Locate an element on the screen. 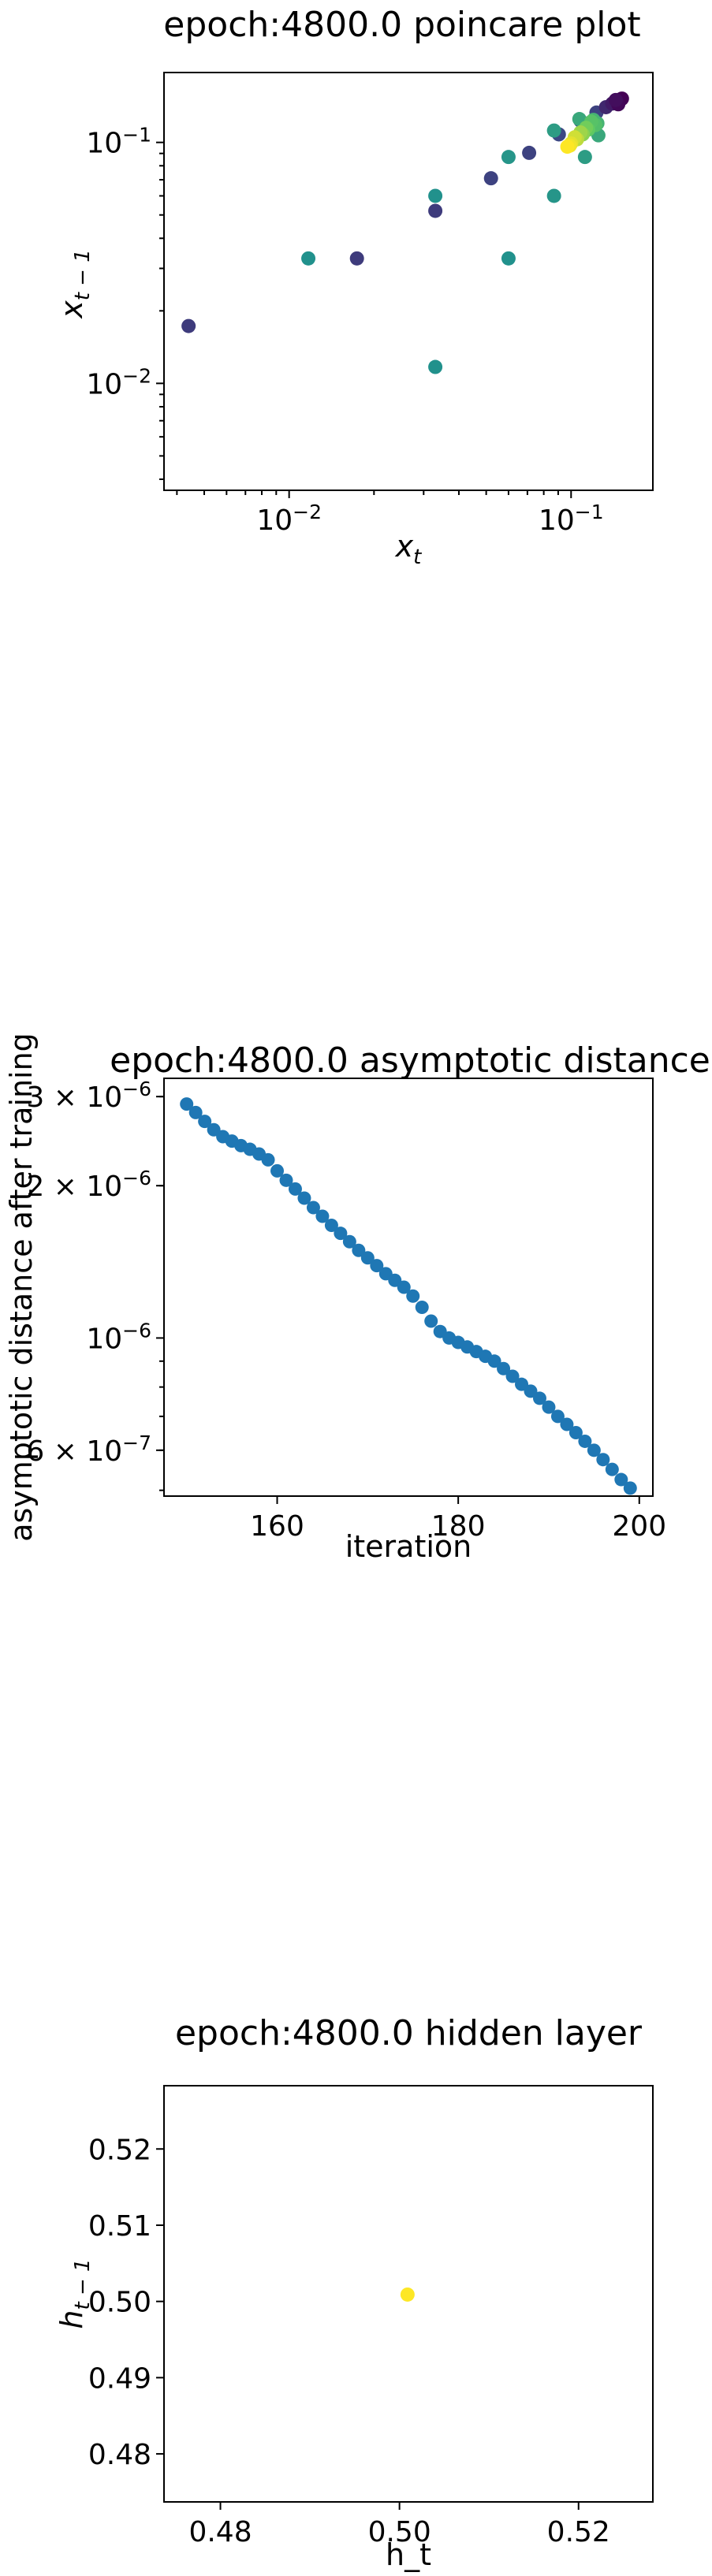  x-axis-label: xt is located at coordinates (409, 549).